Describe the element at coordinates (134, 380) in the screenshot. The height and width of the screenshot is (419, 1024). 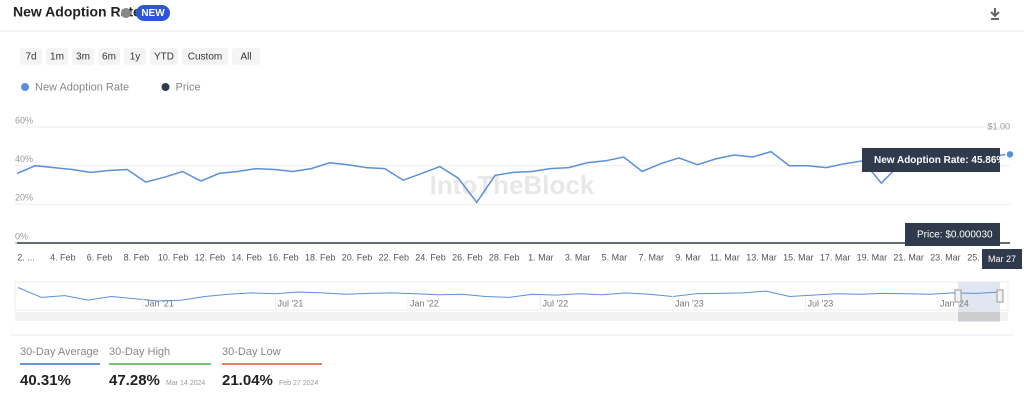
I see `stat-value: 47.28%` at that location.